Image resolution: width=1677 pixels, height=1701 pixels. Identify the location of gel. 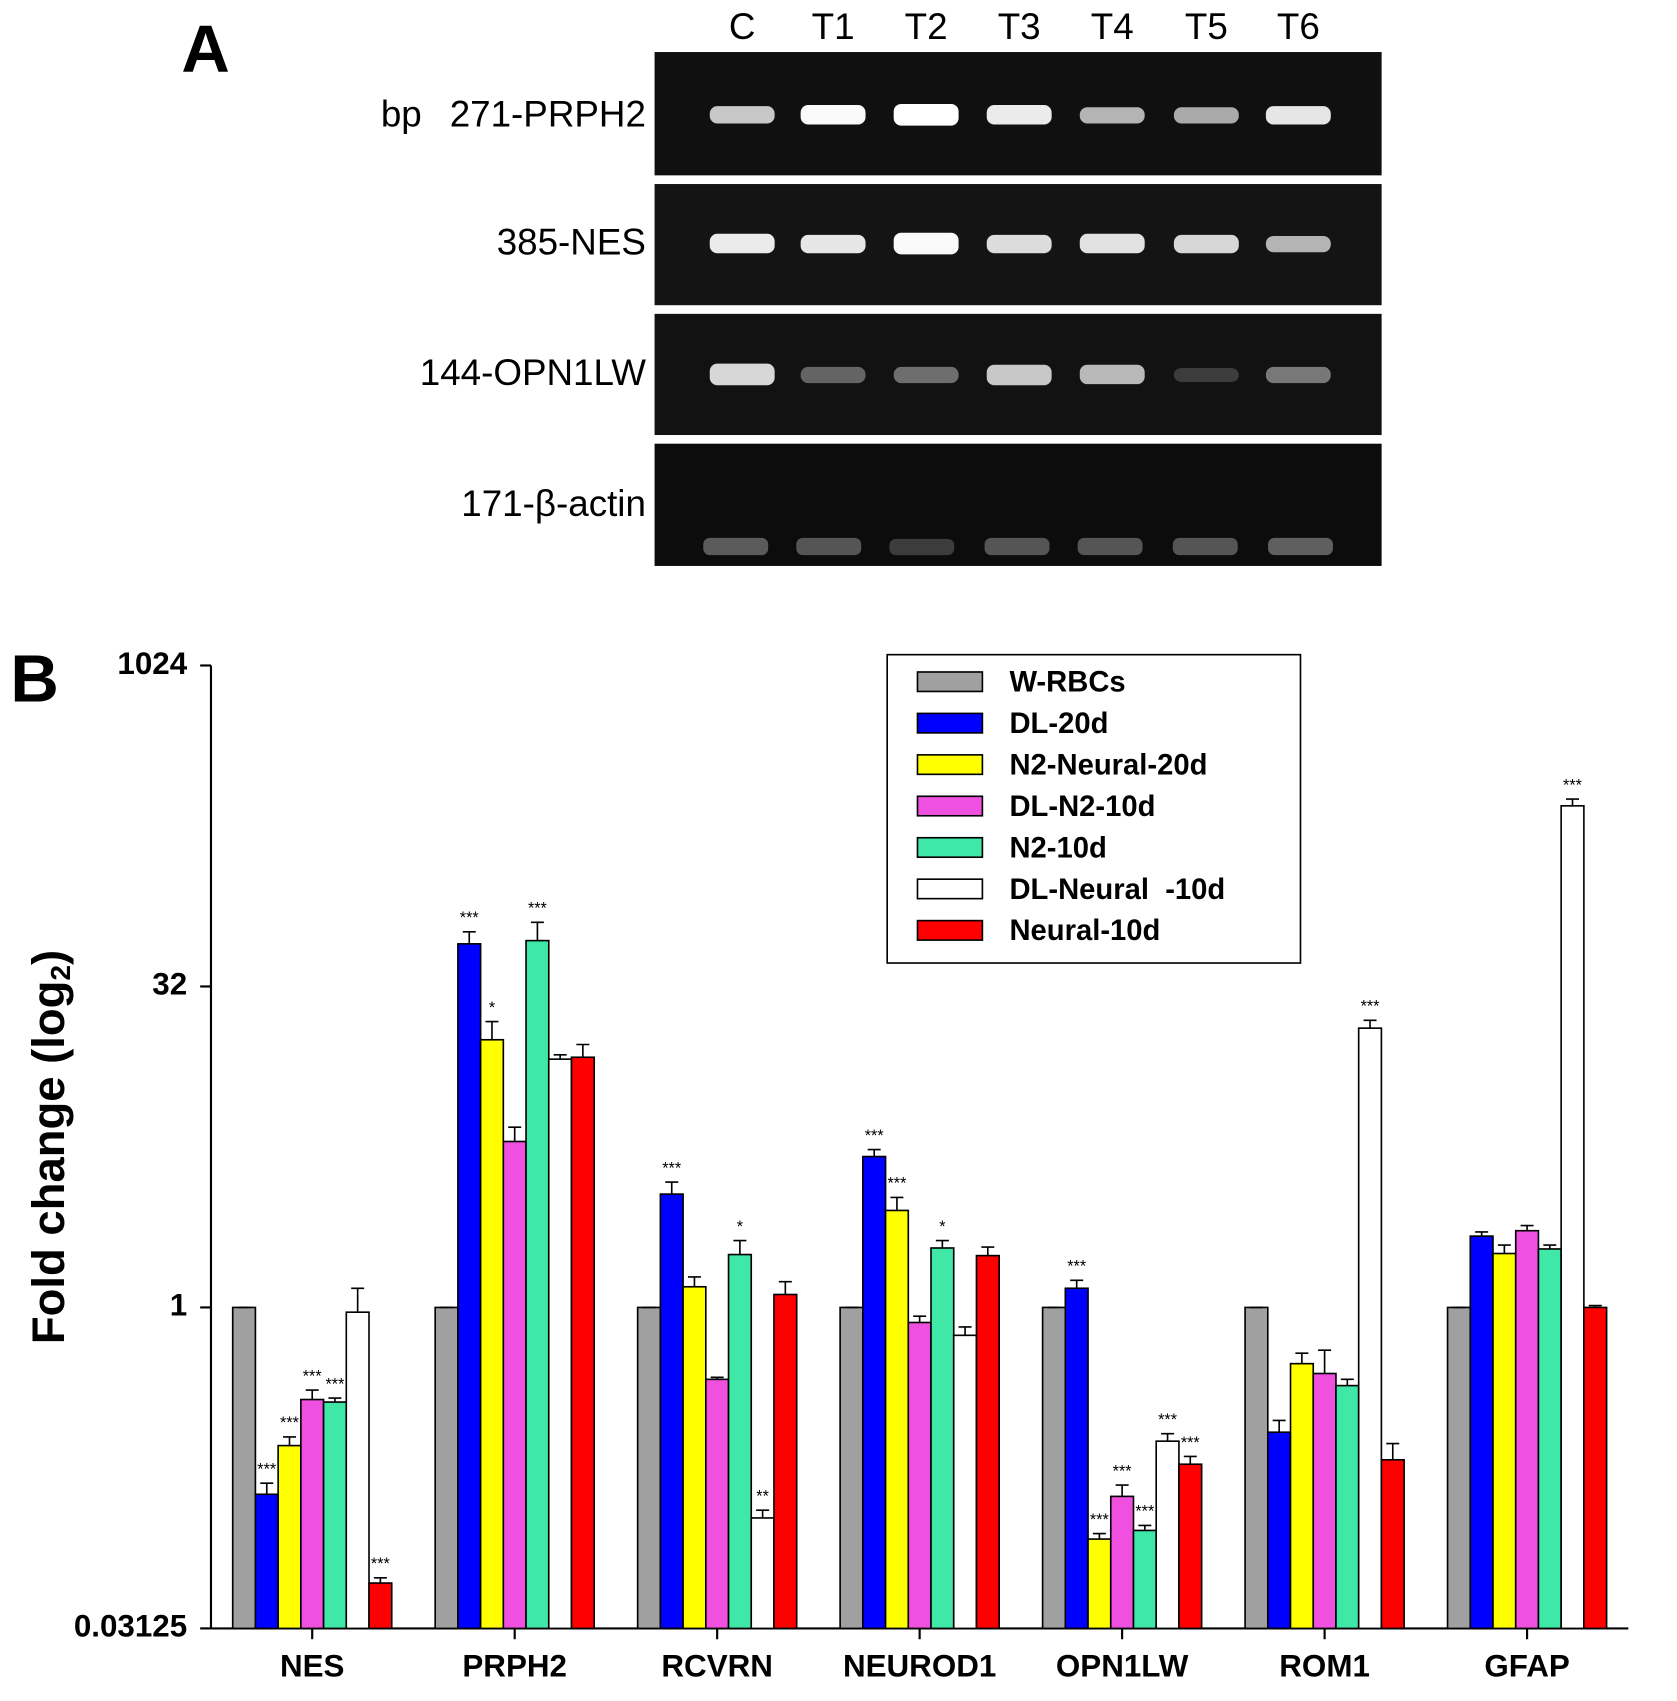
(1018, 309).